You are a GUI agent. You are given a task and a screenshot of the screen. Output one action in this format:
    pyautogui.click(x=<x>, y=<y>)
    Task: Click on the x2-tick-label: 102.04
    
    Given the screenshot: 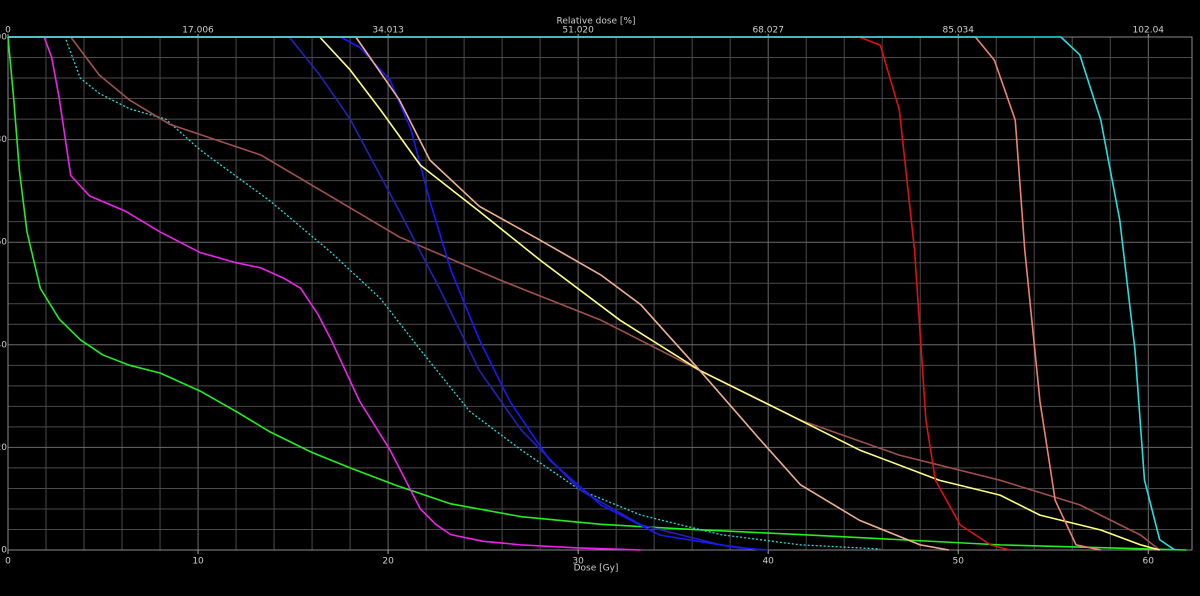 What is the action you would take?
    pyautogui.click(x=1149, y=31)
    